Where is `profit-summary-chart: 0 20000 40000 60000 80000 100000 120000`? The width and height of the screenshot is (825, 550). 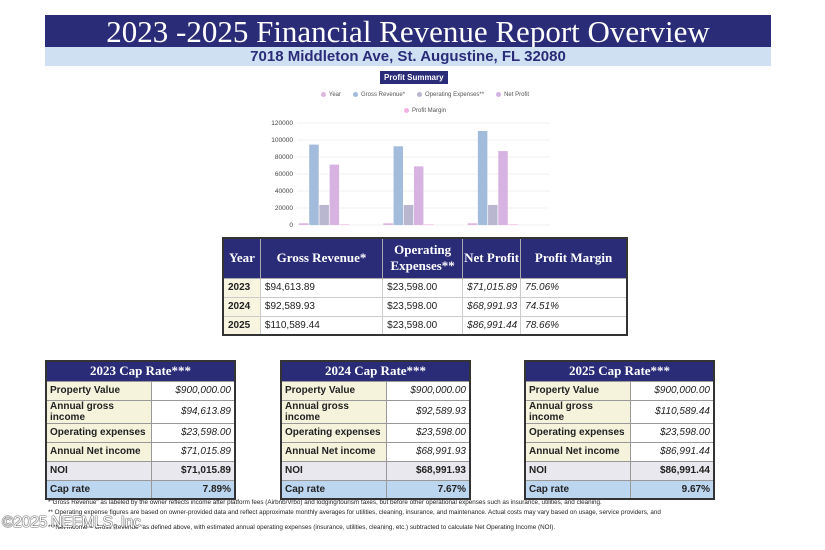 profit-summary-chart: 0 20000 40000 60000 80000 100000 120000 is located at coordinates (410, 174).